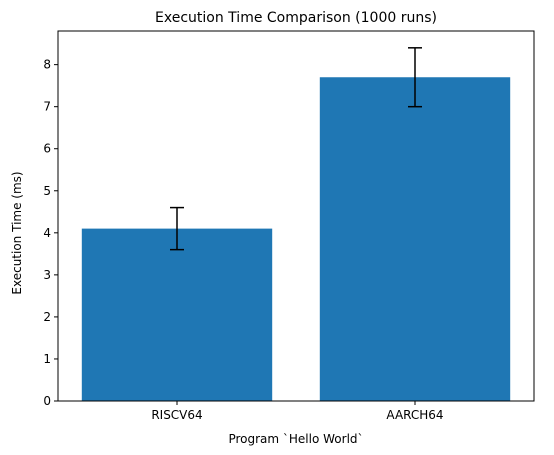 The image size is (554, 455). I want to click on y-axis-label: Execution Time (ms), so click(17, 232).